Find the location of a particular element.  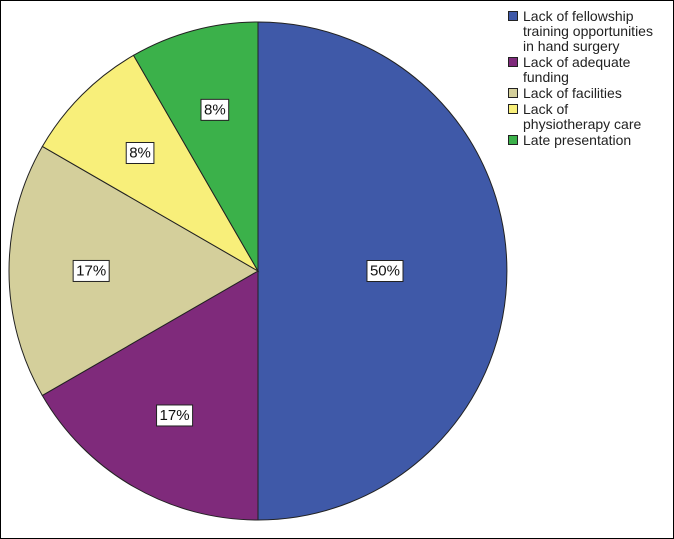

legend-label-line: physiotherapy care is located at coordinates (582, 124).